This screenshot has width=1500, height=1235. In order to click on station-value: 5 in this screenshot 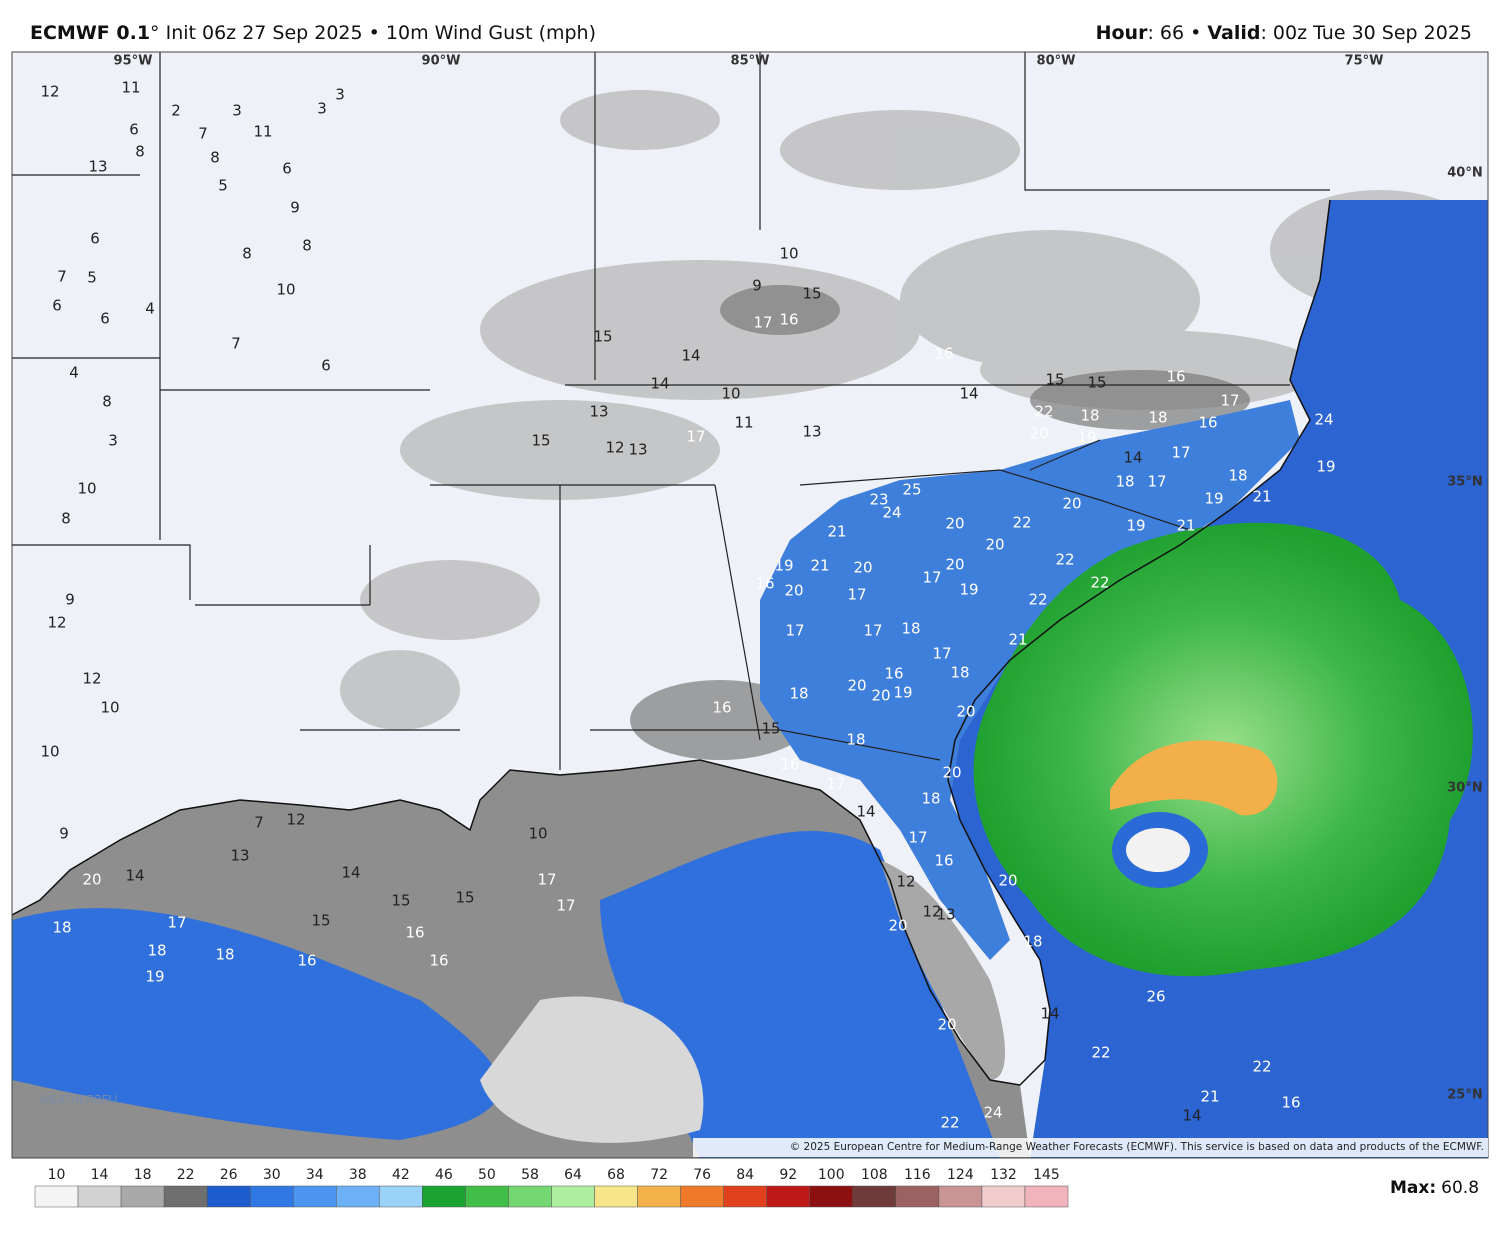, I will do `click(92, 278)`.